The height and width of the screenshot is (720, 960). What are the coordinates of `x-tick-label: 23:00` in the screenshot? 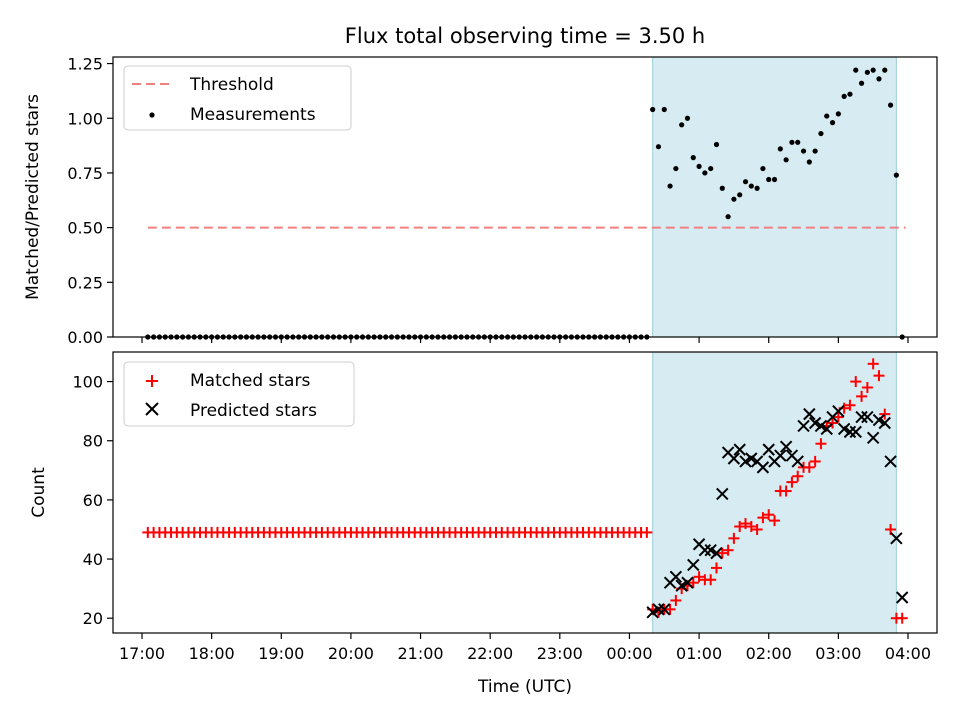 It's located at (560, 653).